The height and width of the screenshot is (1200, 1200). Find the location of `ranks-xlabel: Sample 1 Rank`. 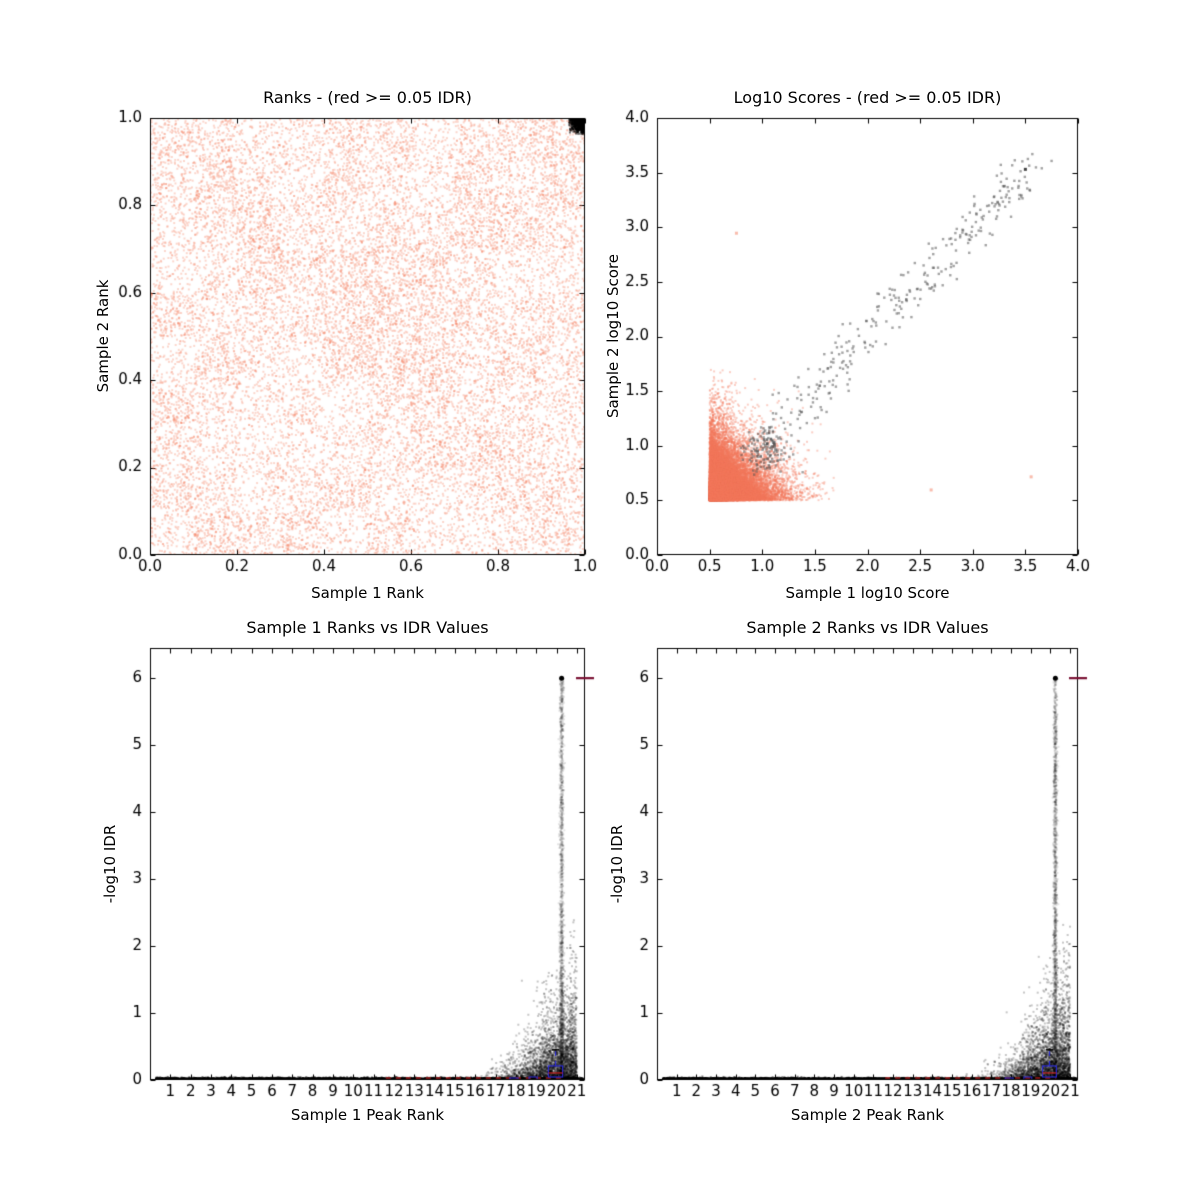

ranks-xlabel: Sample 1 Rank is located at coordinates (367, 593).